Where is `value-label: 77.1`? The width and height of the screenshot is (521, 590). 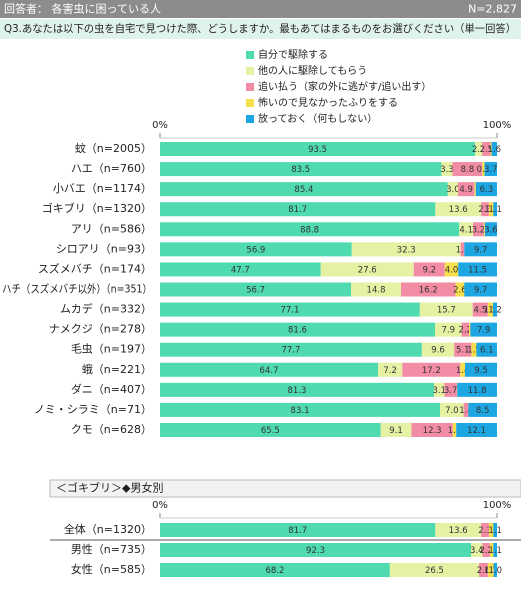 value-label: 77.1 is located at coordinates (289, 311).